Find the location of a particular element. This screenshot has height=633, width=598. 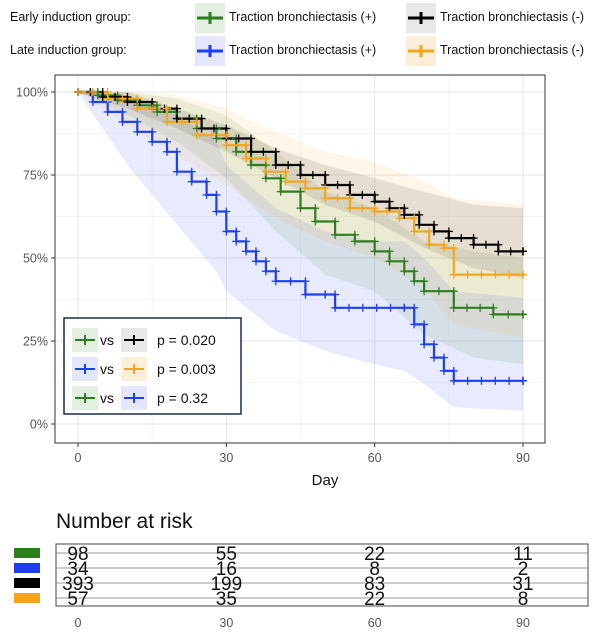

pvalue-text: p = 0.003 is located at coordinates (186, 369).